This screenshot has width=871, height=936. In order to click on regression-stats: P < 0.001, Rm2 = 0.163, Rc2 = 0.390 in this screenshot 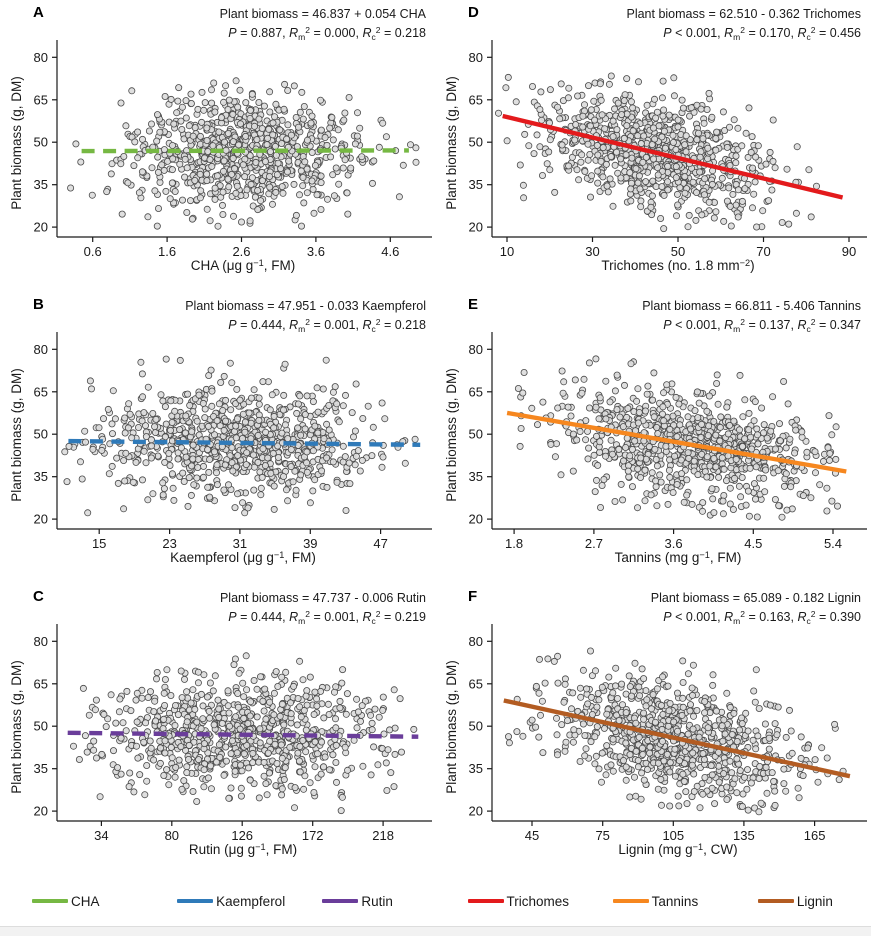, I will do `click(762, 617)`.